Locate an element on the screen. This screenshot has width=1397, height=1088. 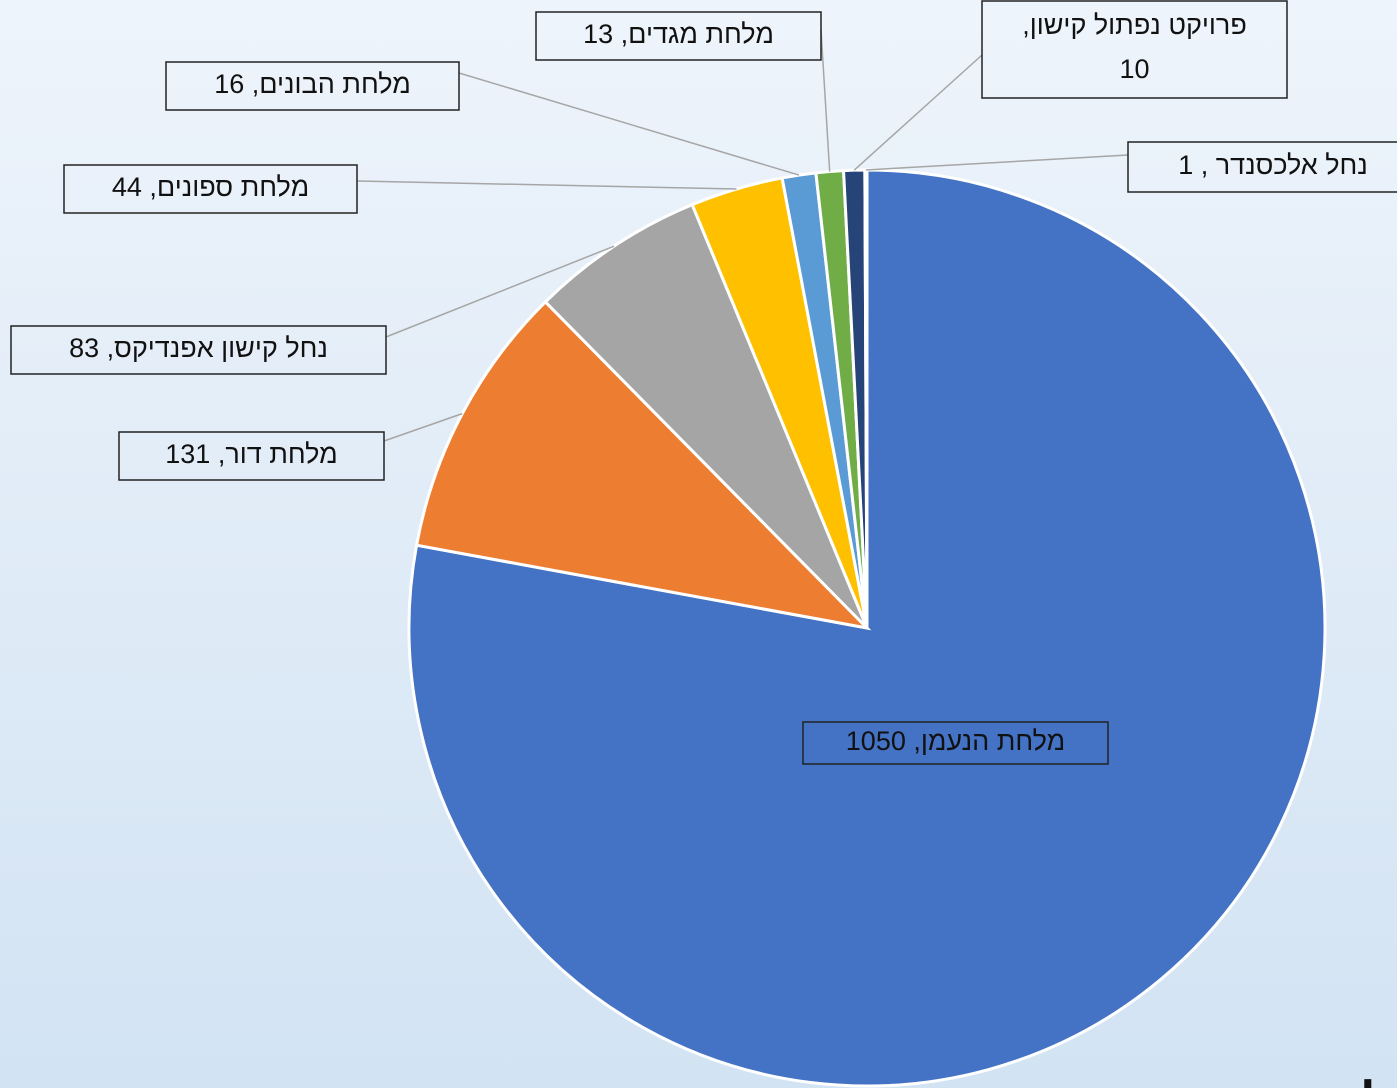
data-label: נחל קישון אפנדיקס, 83 is located at coordinates (198, 348).